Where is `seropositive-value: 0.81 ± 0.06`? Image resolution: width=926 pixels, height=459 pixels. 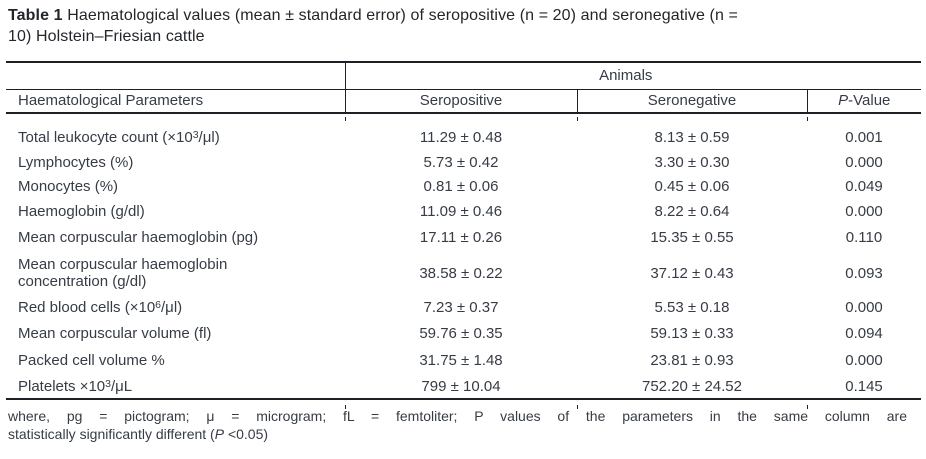
seropositive-value: 0.81 ± 0.06 is located at coordinates (461, 186).